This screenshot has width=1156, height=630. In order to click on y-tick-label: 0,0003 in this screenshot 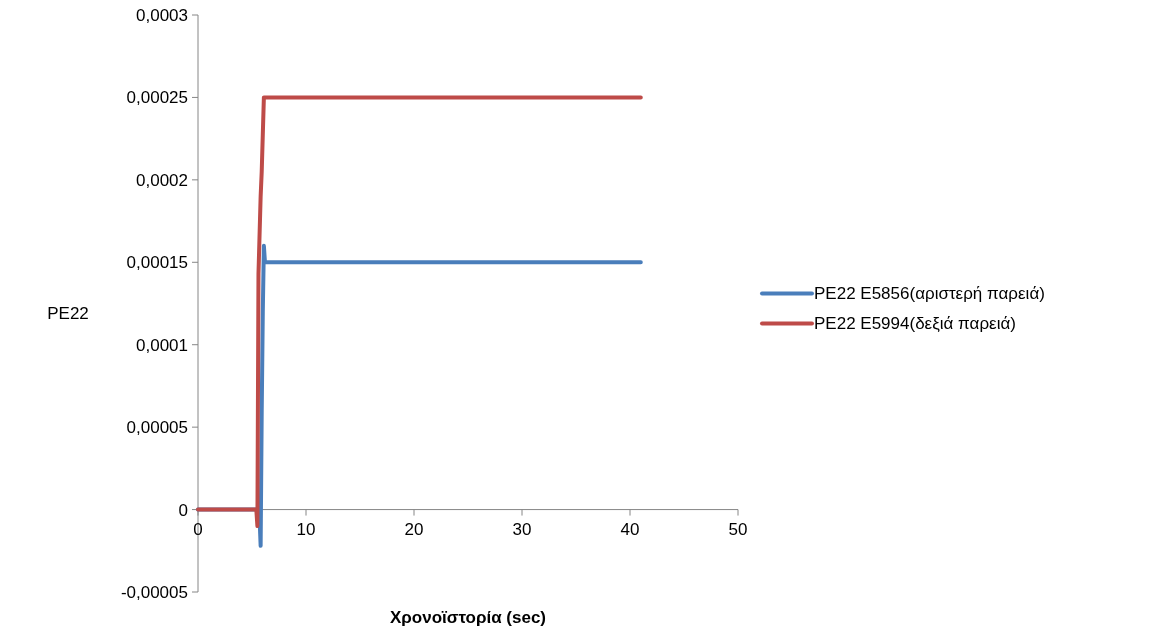, I will do `click(162, 15)`.